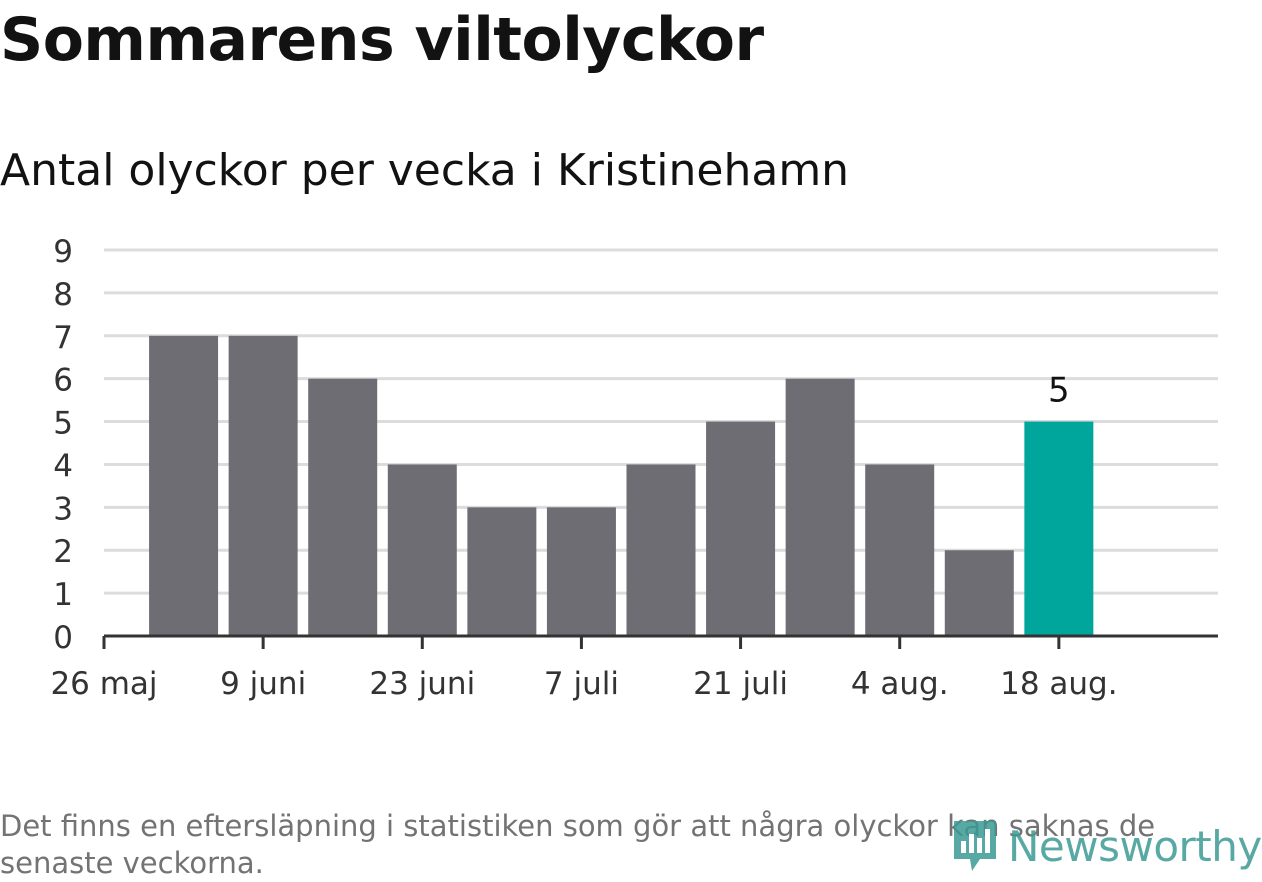 The height and width of the screenshot is (882, 1262). What do you see at coordinates (975, 846) in the screenshot?
I see `newsworthy-logo-icon` at bounding box center [975, 846].